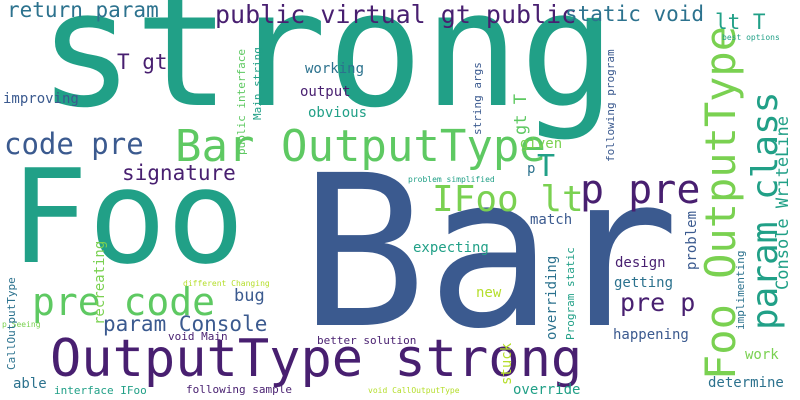  I want to click on word: best options, so click(751, 37).